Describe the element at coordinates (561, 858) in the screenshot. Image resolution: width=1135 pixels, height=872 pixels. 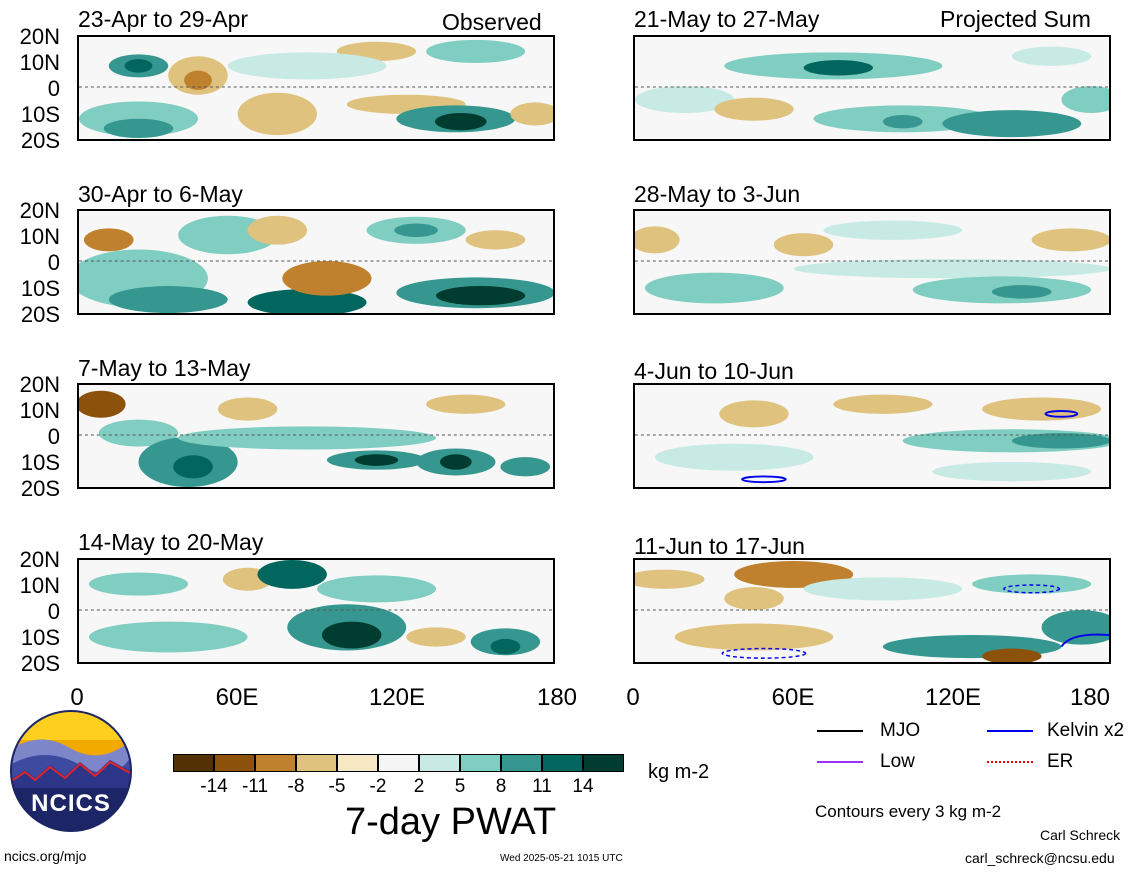
I see `footer-timestamp: Wed 2025-05-21 1015 UTC` at that location.